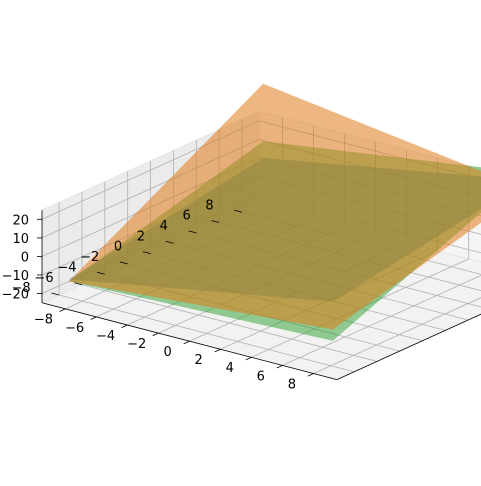 Image resolution: width=481 pixels, height=486 pixels. I want to click on x-tick-label: 2, so click(199, 360).